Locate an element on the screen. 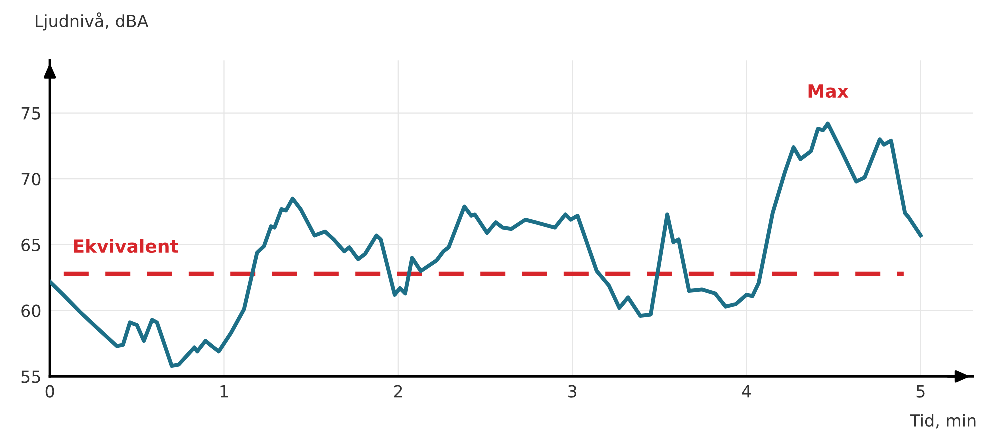  x-axis-title: Tid, min is located at coordinates (943, 421).